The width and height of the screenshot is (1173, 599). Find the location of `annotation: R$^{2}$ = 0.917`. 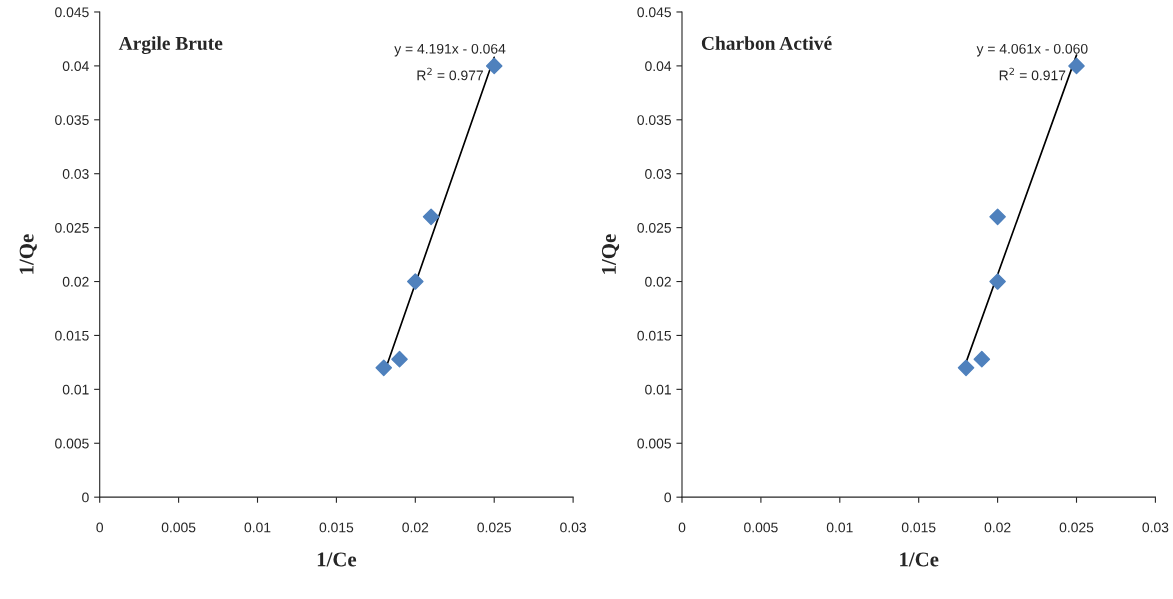

annotation: R$^{2}$ = 0.917 is located at coordinates (1032, 74).